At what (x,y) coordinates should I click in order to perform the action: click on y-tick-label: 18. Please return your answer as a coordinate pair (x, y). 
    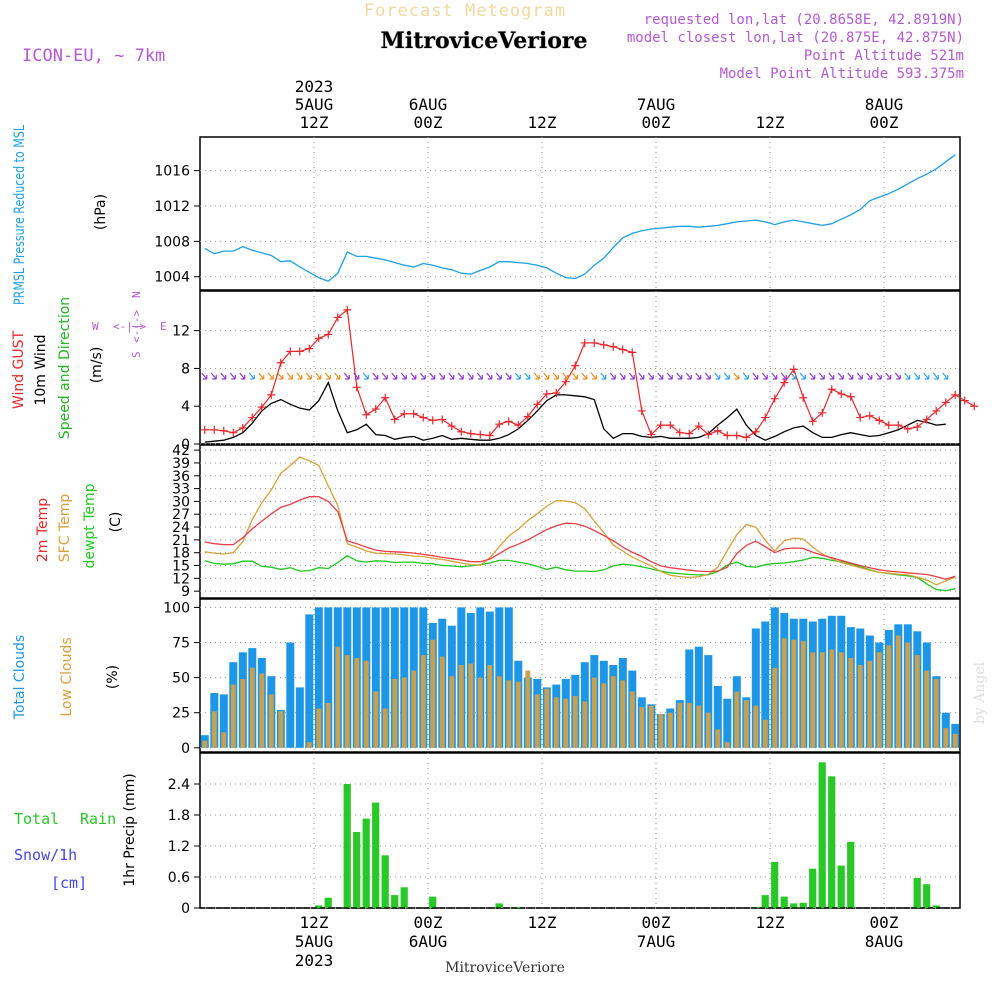
    Looking at the image, I should click on (181, 554).